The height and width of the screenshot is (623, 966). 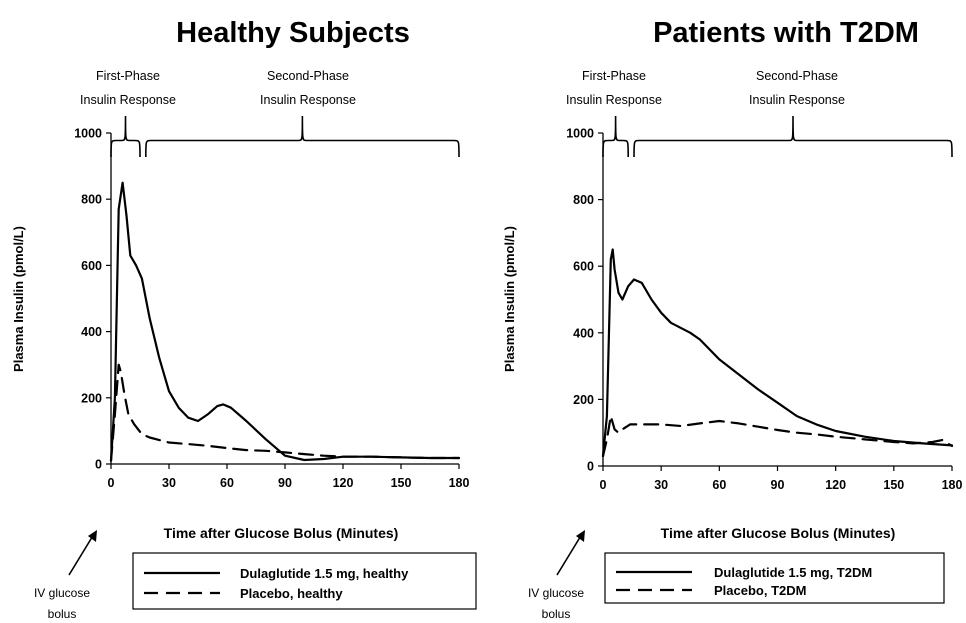 What do you see at coordinates (324, 573) in the screenshot?
I see `legend-label-dulaglutide: Dulaglutide 1.5 mg, healthy` at bounding box center [324, 573].